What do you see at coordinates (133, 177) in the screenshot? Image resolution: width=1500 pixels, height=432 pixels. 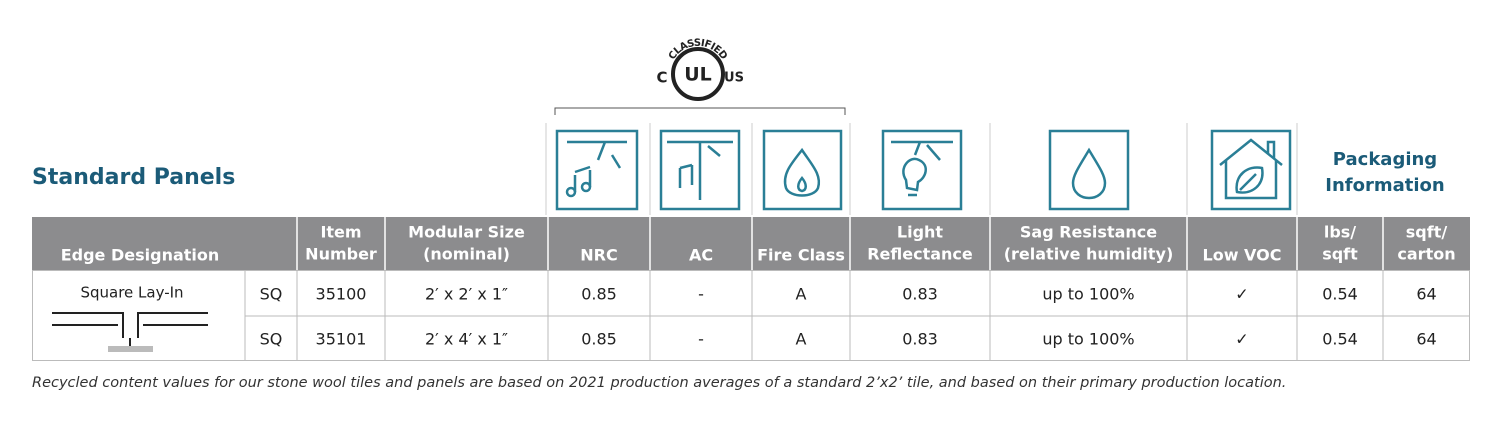 I see `title: Standard Panels` at bounding box center [133, 177].